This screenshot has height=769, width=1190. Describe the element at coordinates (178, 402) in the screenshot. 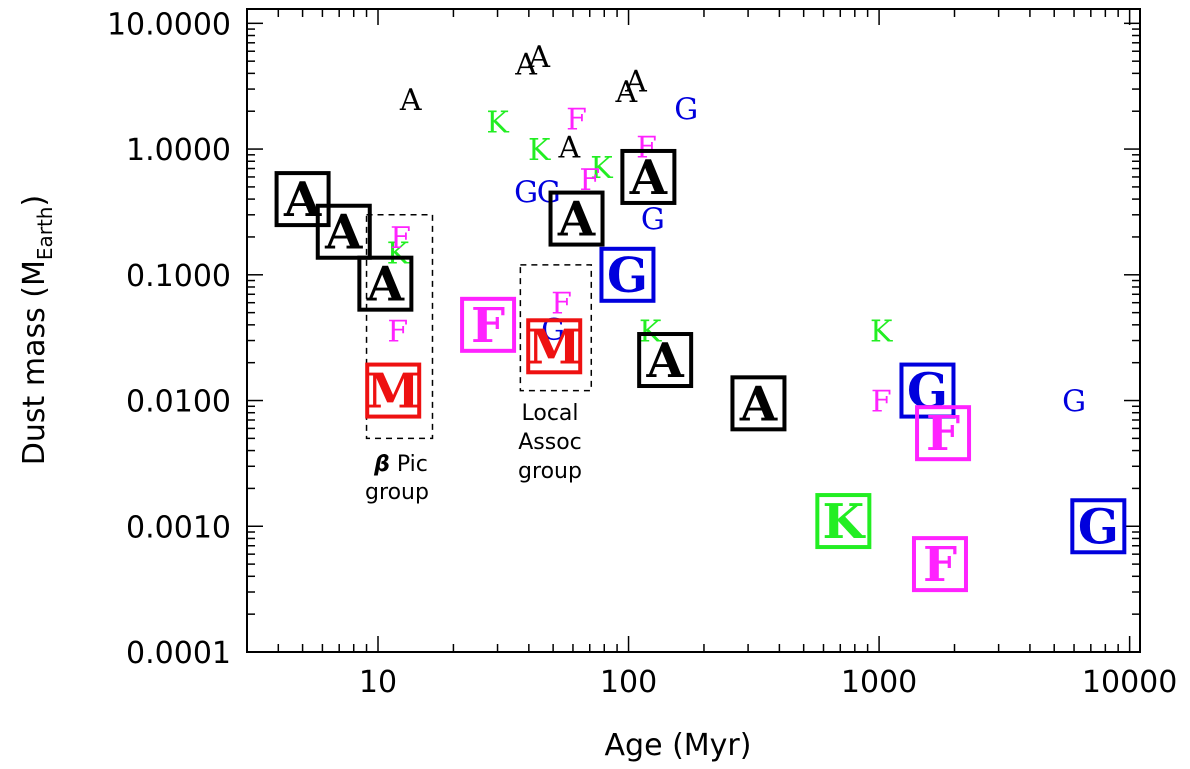

I see `y-tick-label: 0.0100` at that location.